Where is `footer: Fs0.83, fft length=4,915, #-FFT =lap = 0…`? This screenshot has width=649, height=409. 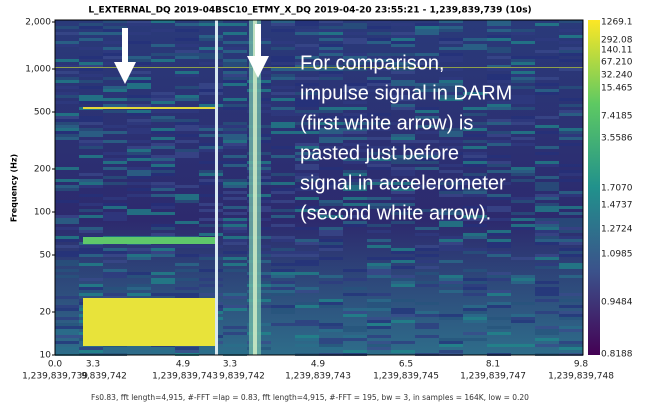
footer: Fs0.83, fft length=4,915, #-FFT =lap = 0… is located at coordinates (310, 397).